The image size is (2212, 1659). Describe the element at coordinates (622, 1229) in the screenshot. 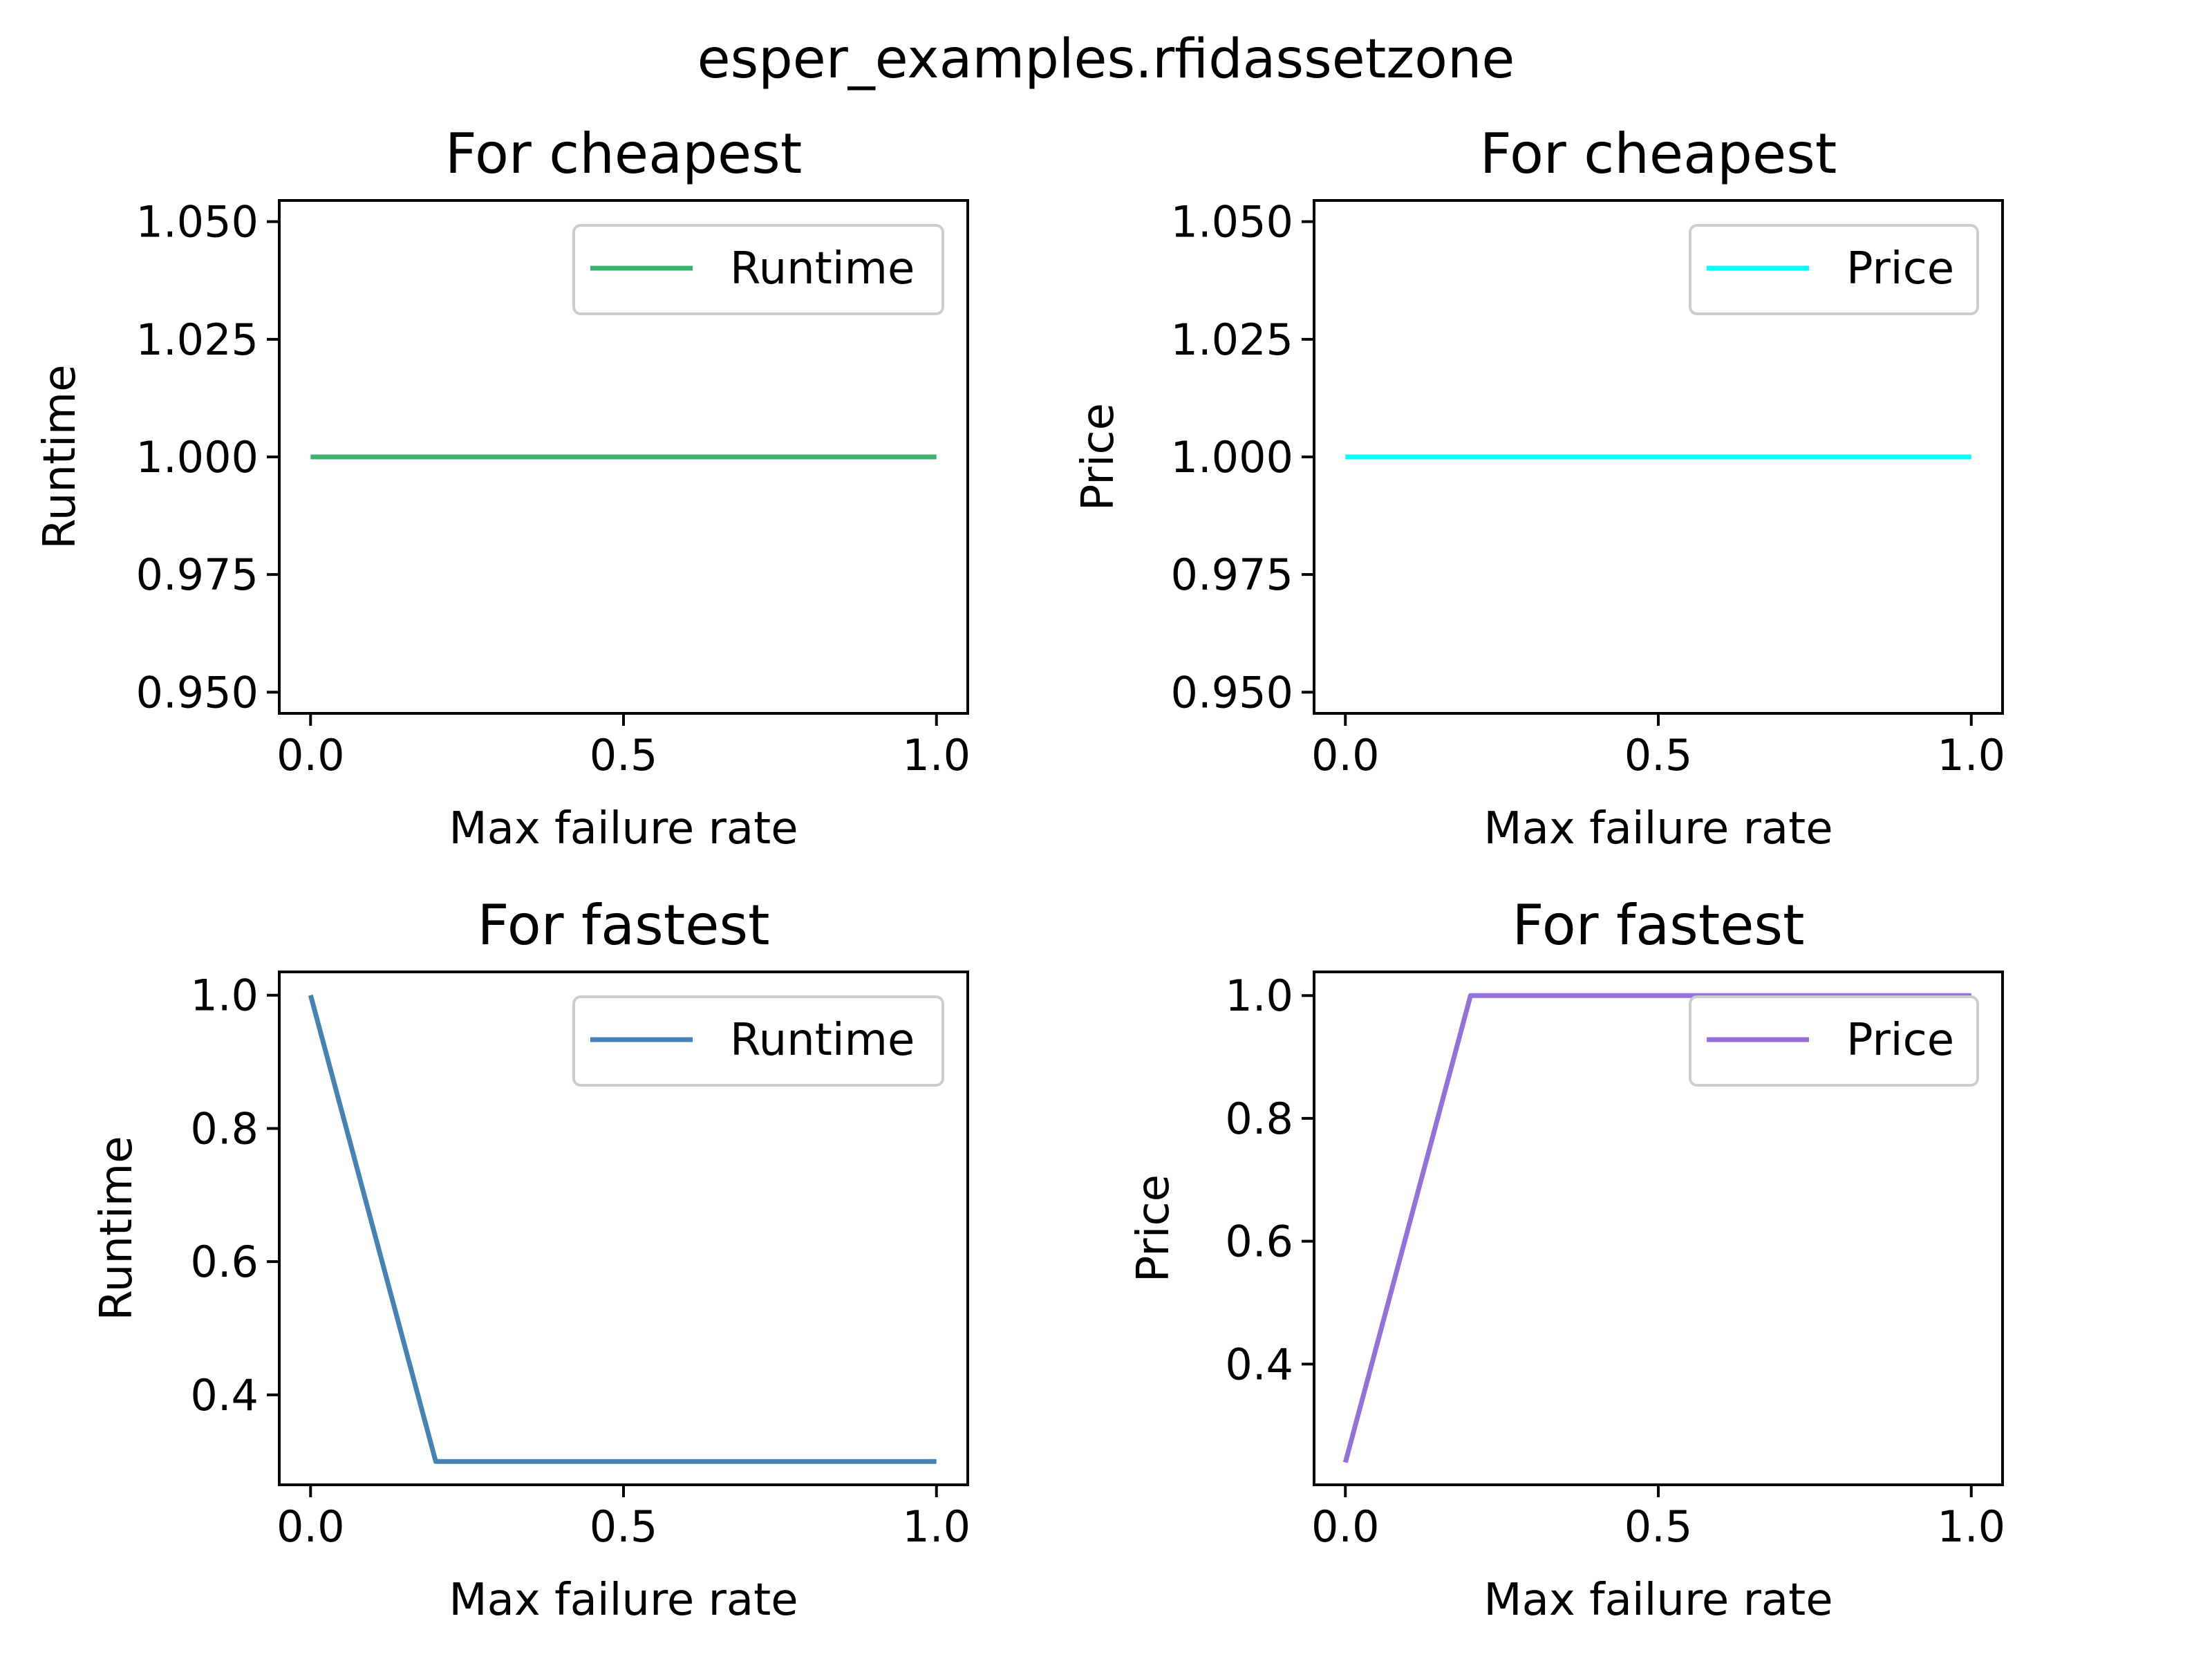

I see `series-line-runtime` at that location.